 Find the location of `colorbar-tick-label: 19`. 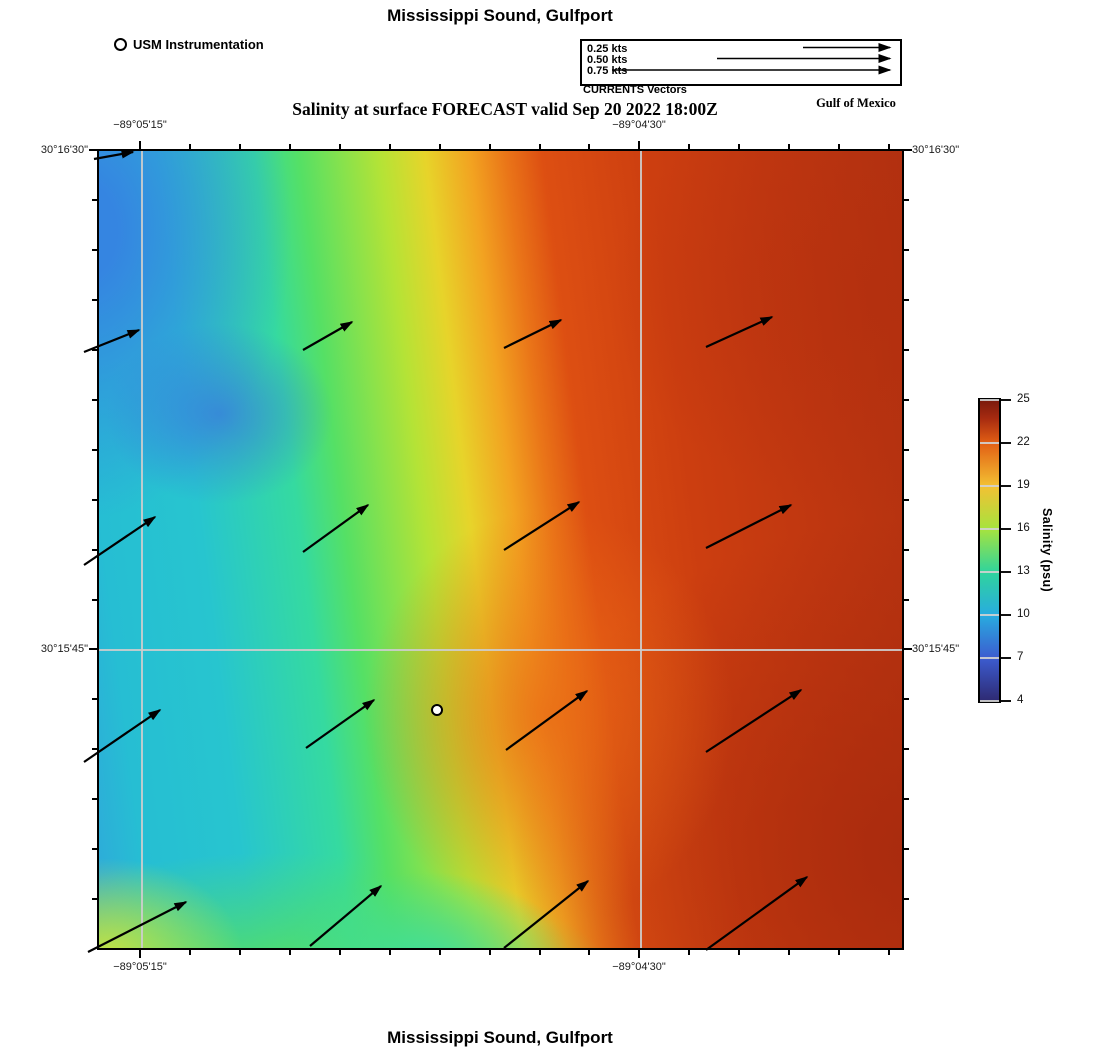

colorbar-tick-label: 19 is located at coordinates (1023, 485).